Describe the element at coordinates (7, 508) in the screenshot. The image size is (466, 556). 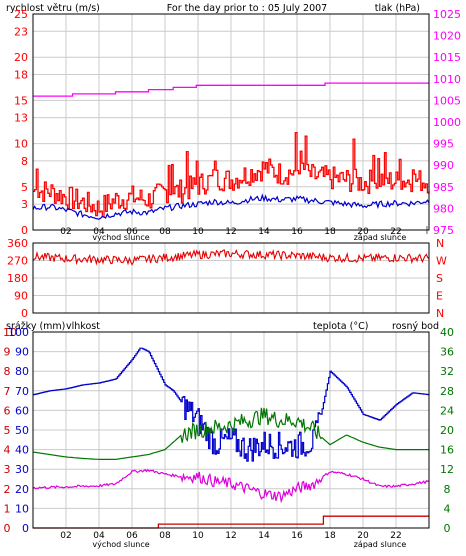
I see `rain-tick-label: 1` at that location.